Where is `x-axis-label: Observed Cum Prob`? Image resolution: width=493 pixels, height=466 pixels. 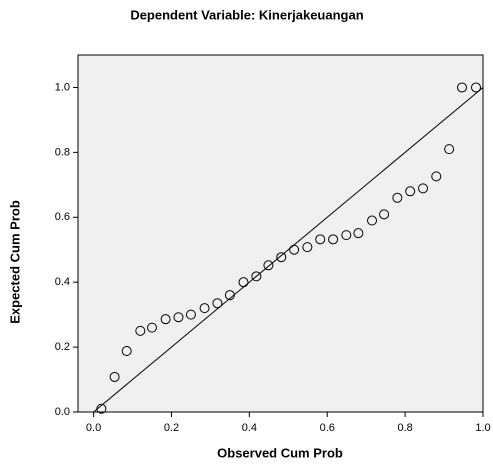
x-axis-label: Observed Cum Prob is located at coordinates (280, 452).